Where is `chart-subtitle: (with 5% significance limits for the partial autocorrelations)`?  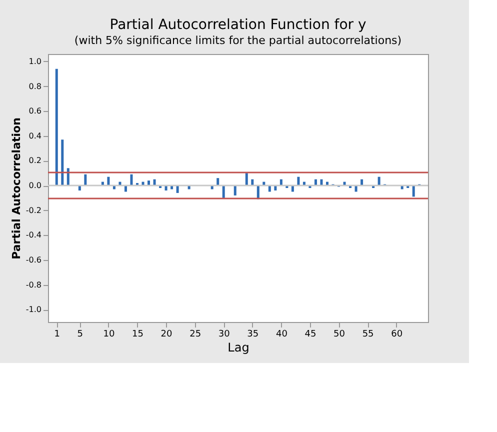
chart-subtitle: (with 5% significance limits for the partial autocorrelations) is located at coordinates (238, 40).